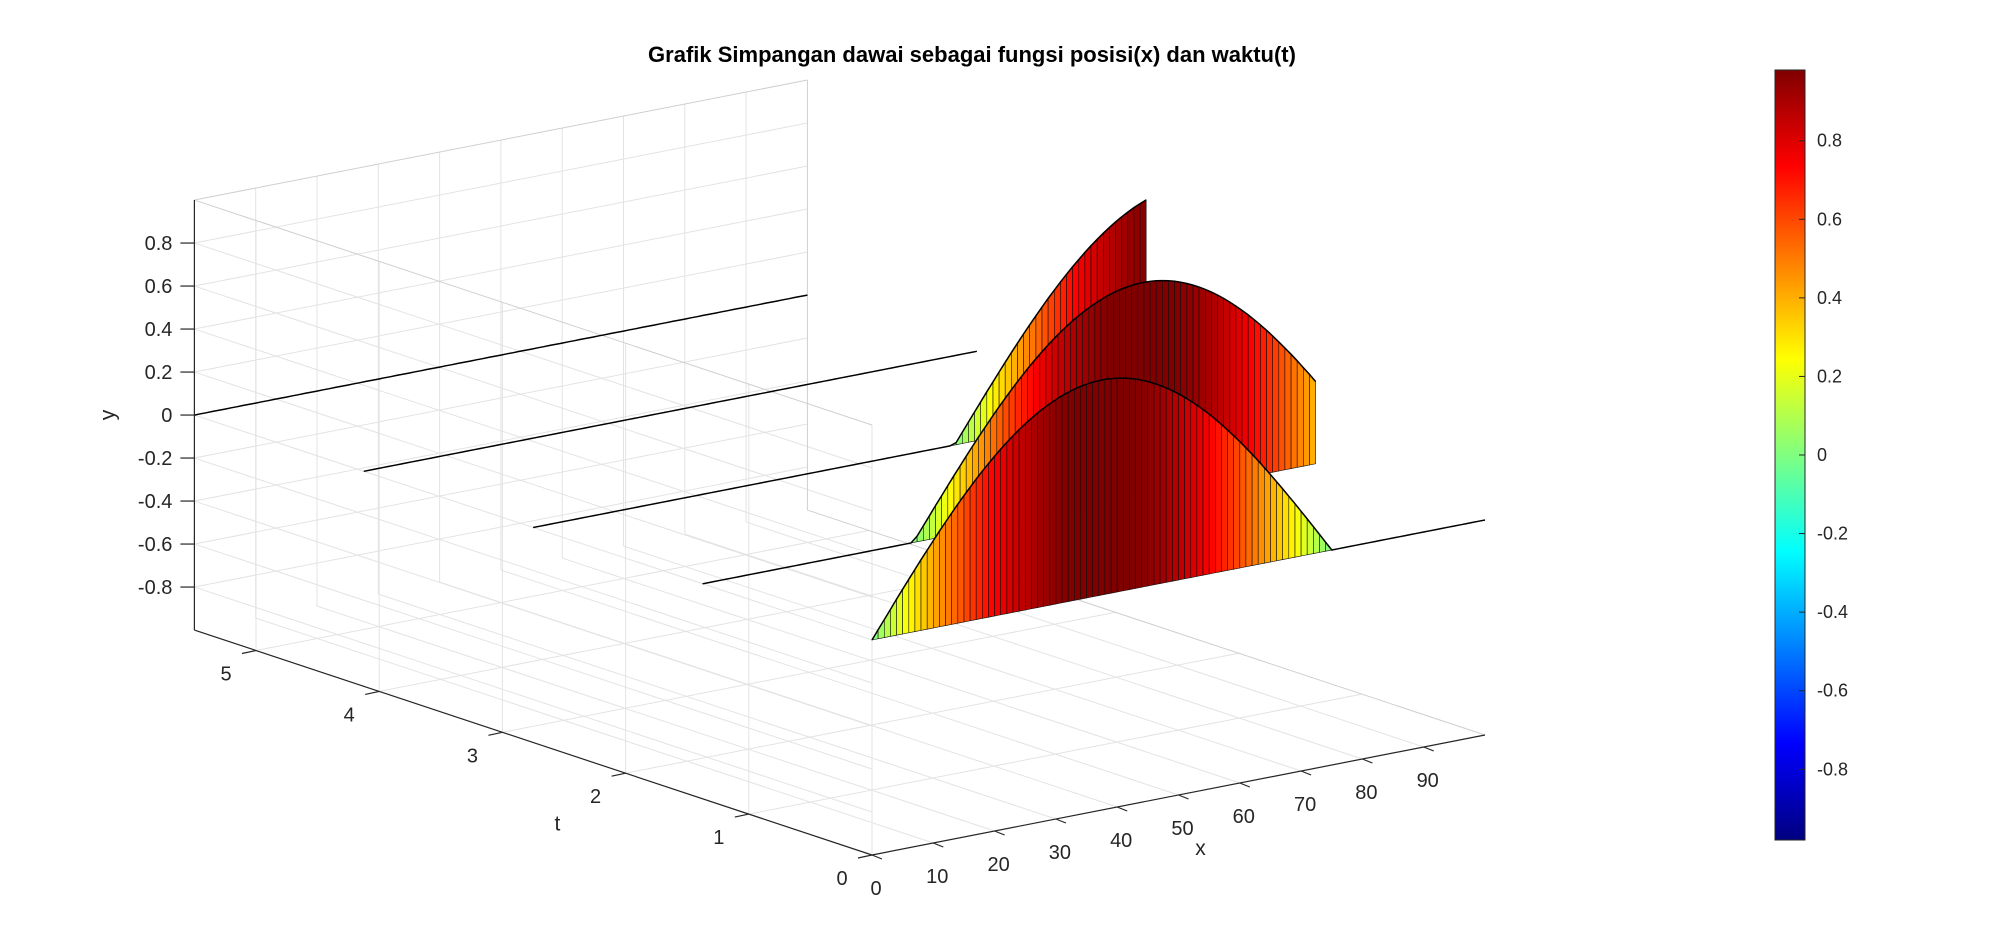 Image resolution: width=2000 pixels, height=936 pixels. What do you see at coordinates (159, 287) in the screenshot?
I see `z-tick-label: 0.6` at bounding box center [159, 287].